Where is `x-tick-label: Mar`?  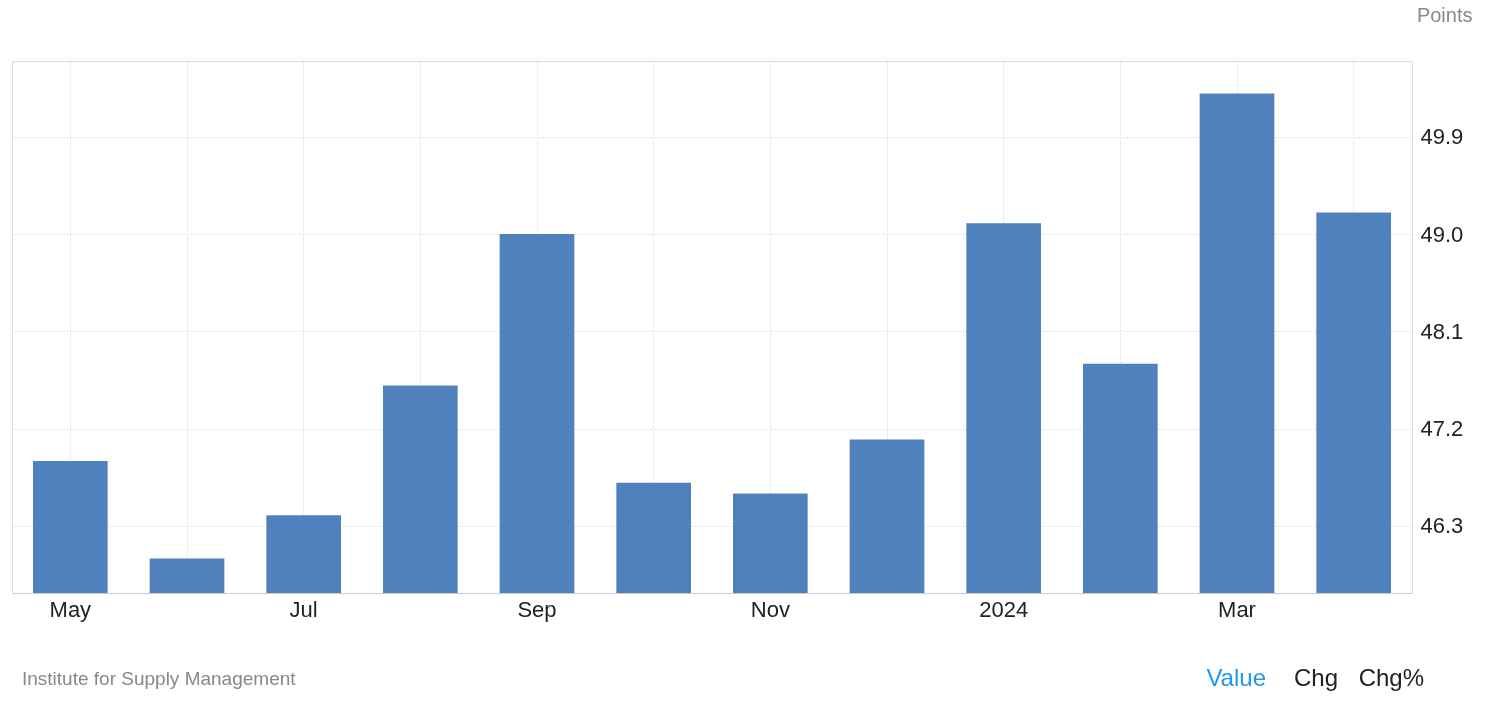
x-tick-label: Mar is located at coordinates (1237, 609).